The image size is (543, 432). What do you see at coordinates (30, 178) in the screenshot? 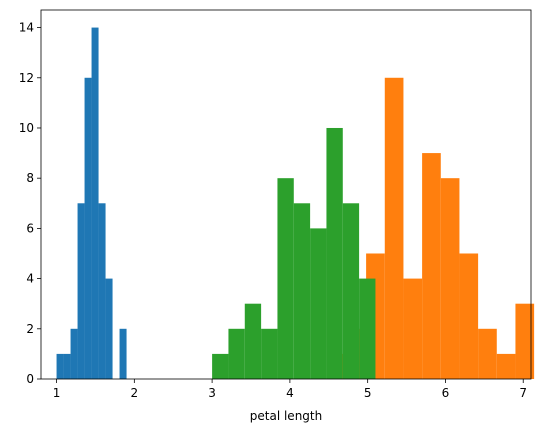
I see `y-tick-label: 8` at bounding box center [30, 178].